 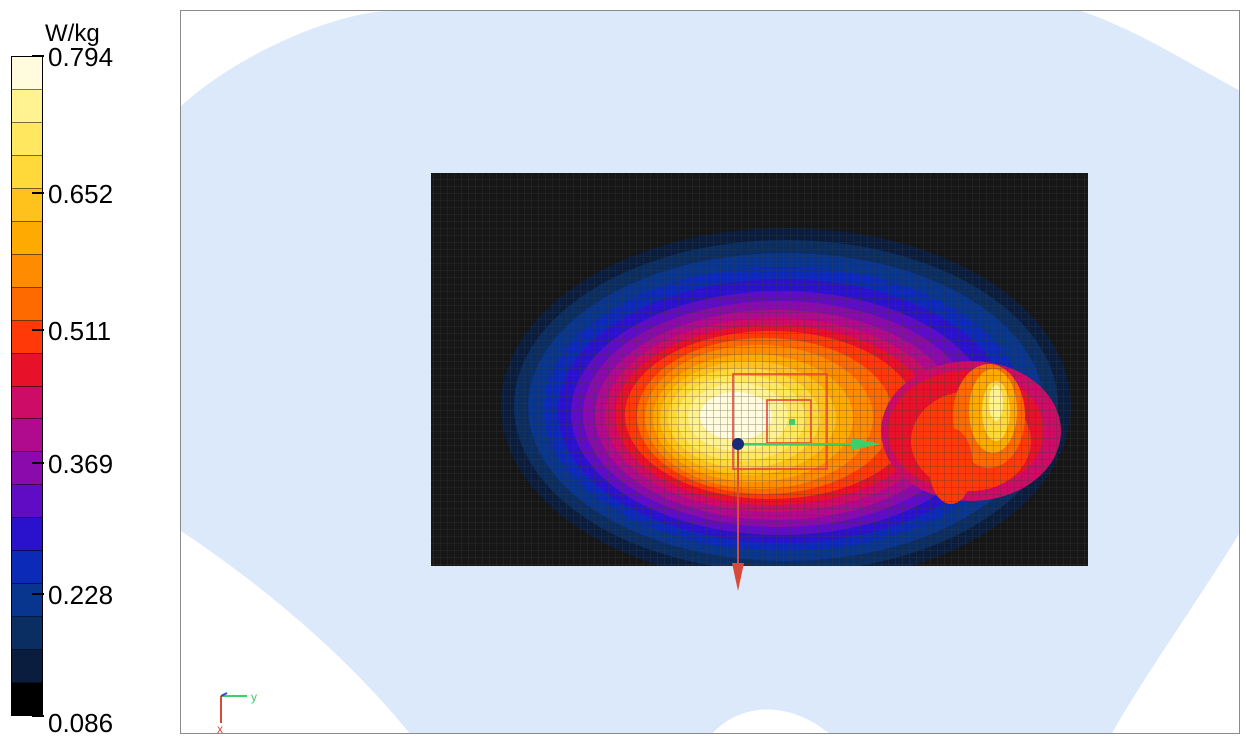 I want to click on legend-tick-label: 0.228, so click(x=81, y=595).